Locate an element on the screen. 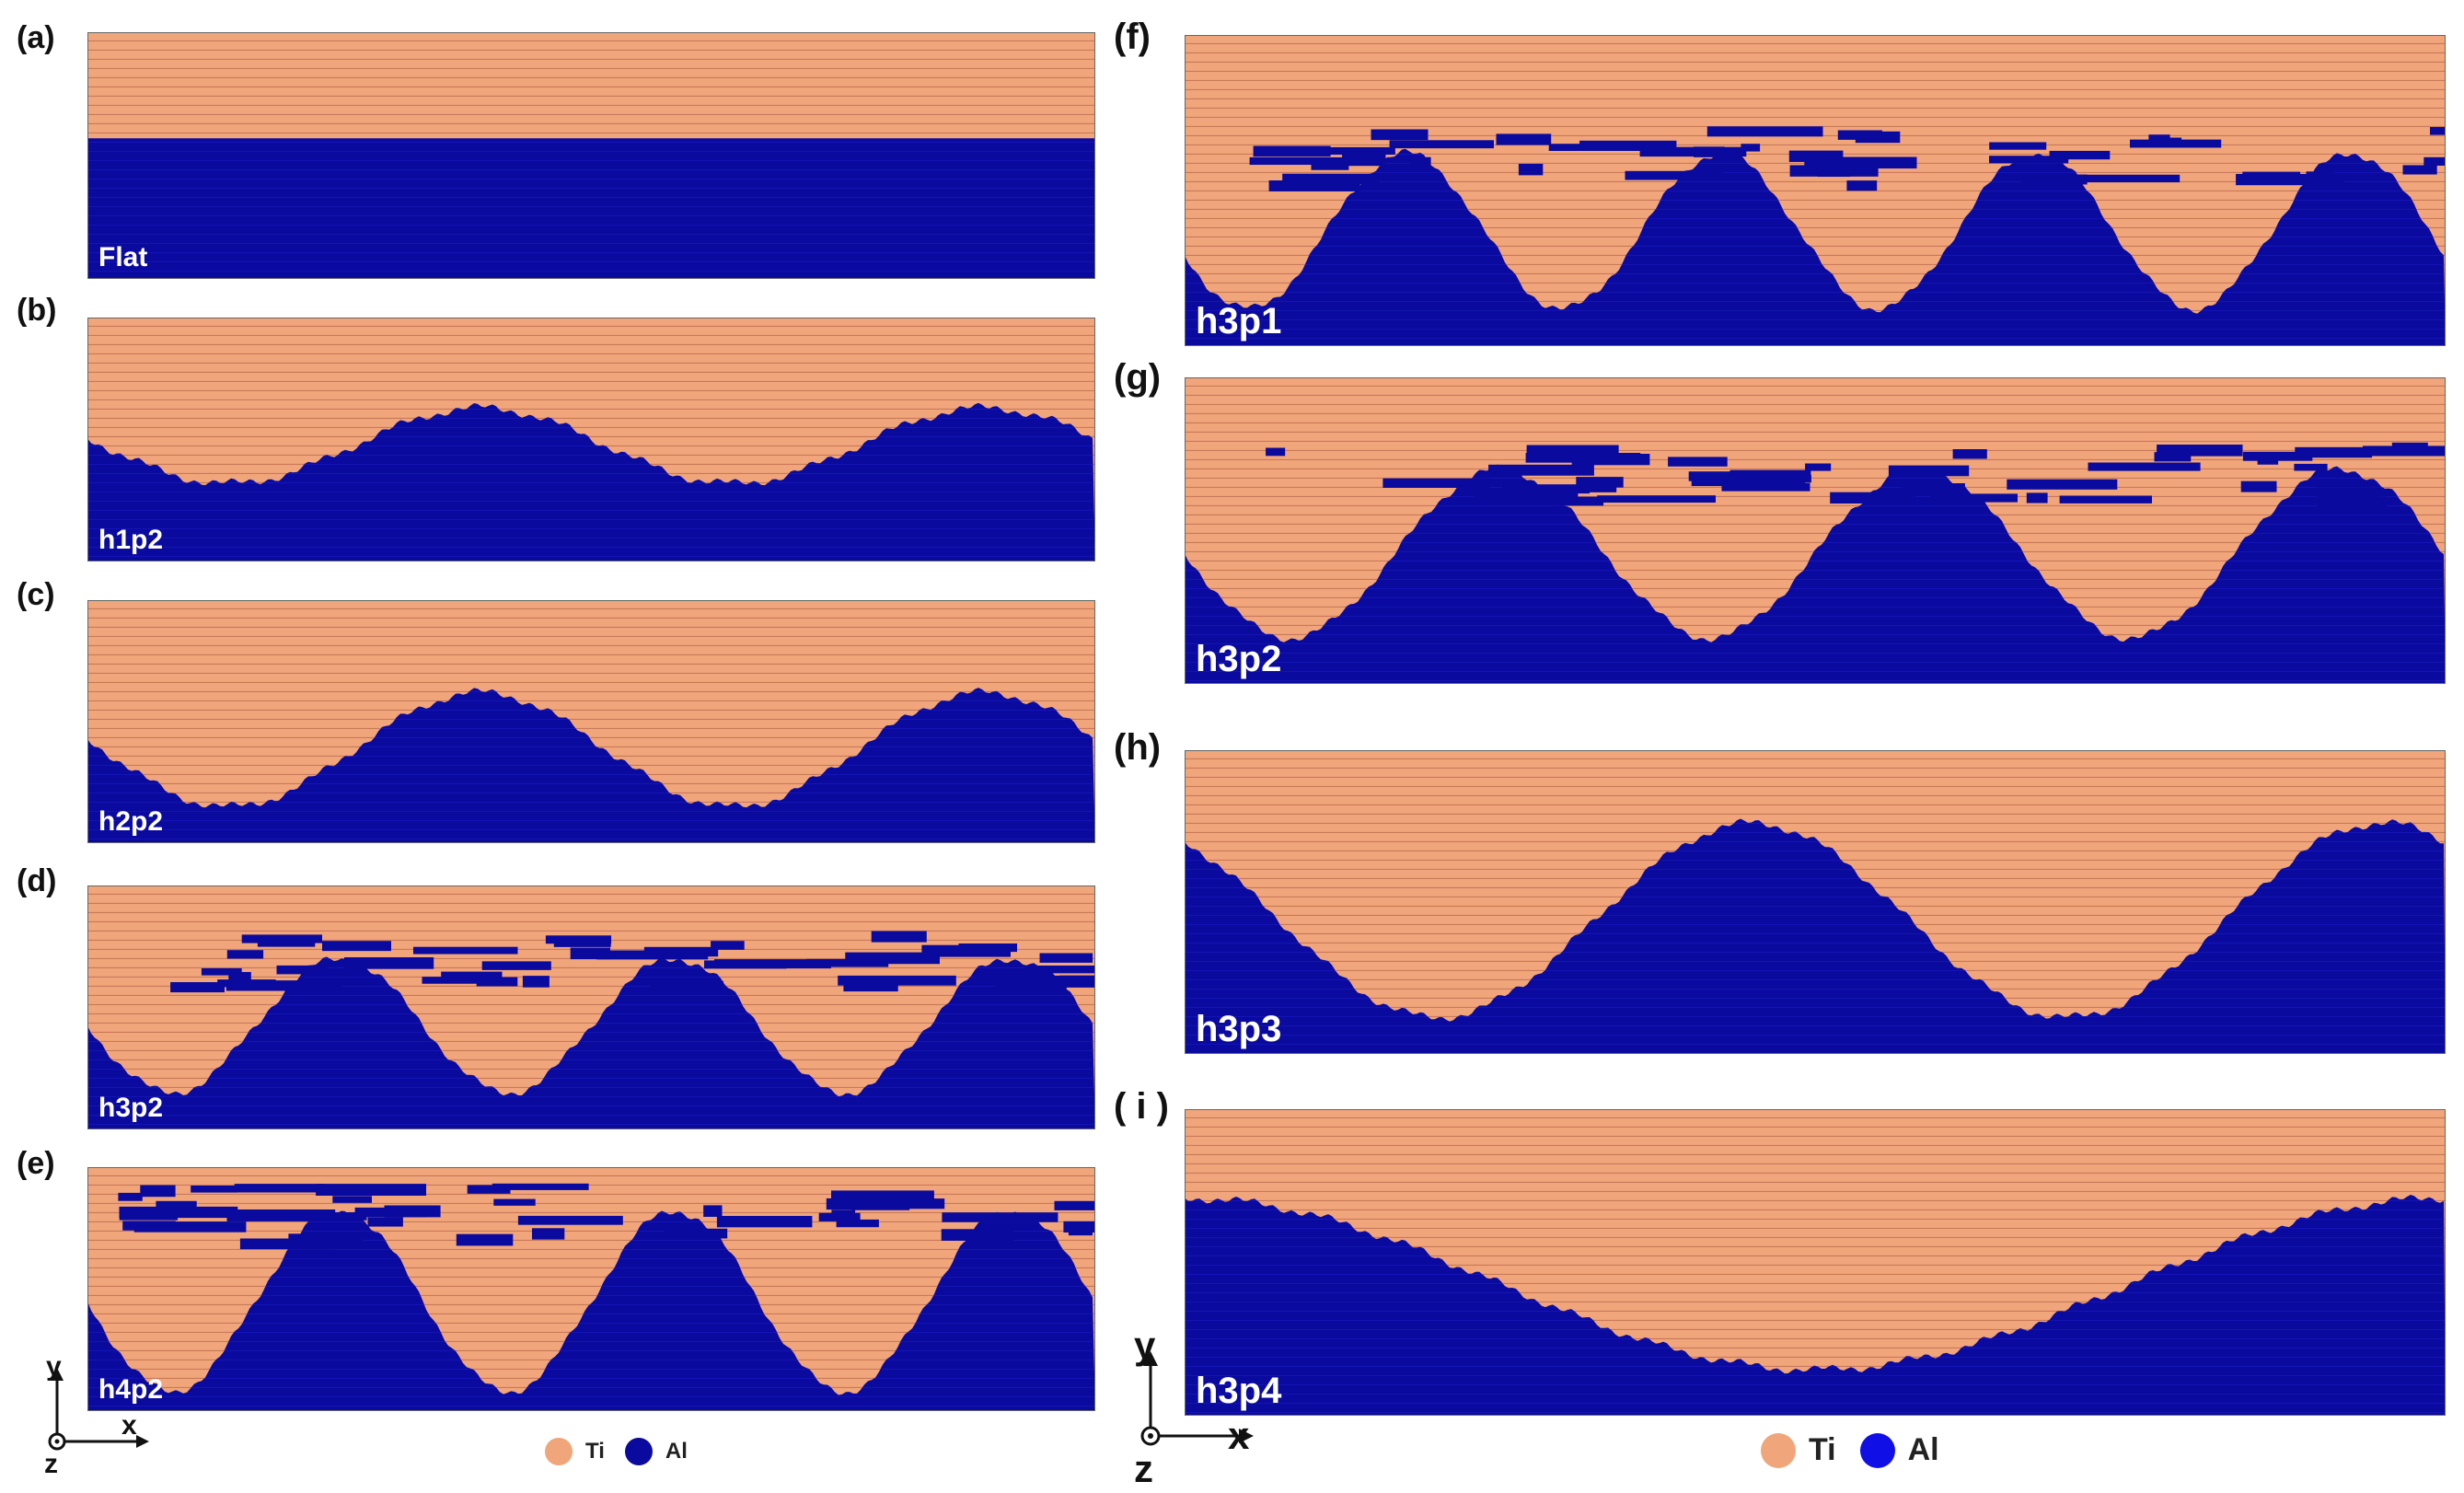 The image size is (2464, 1493). panel-e-image: h4p2 is located at coordinates (591, 1289).